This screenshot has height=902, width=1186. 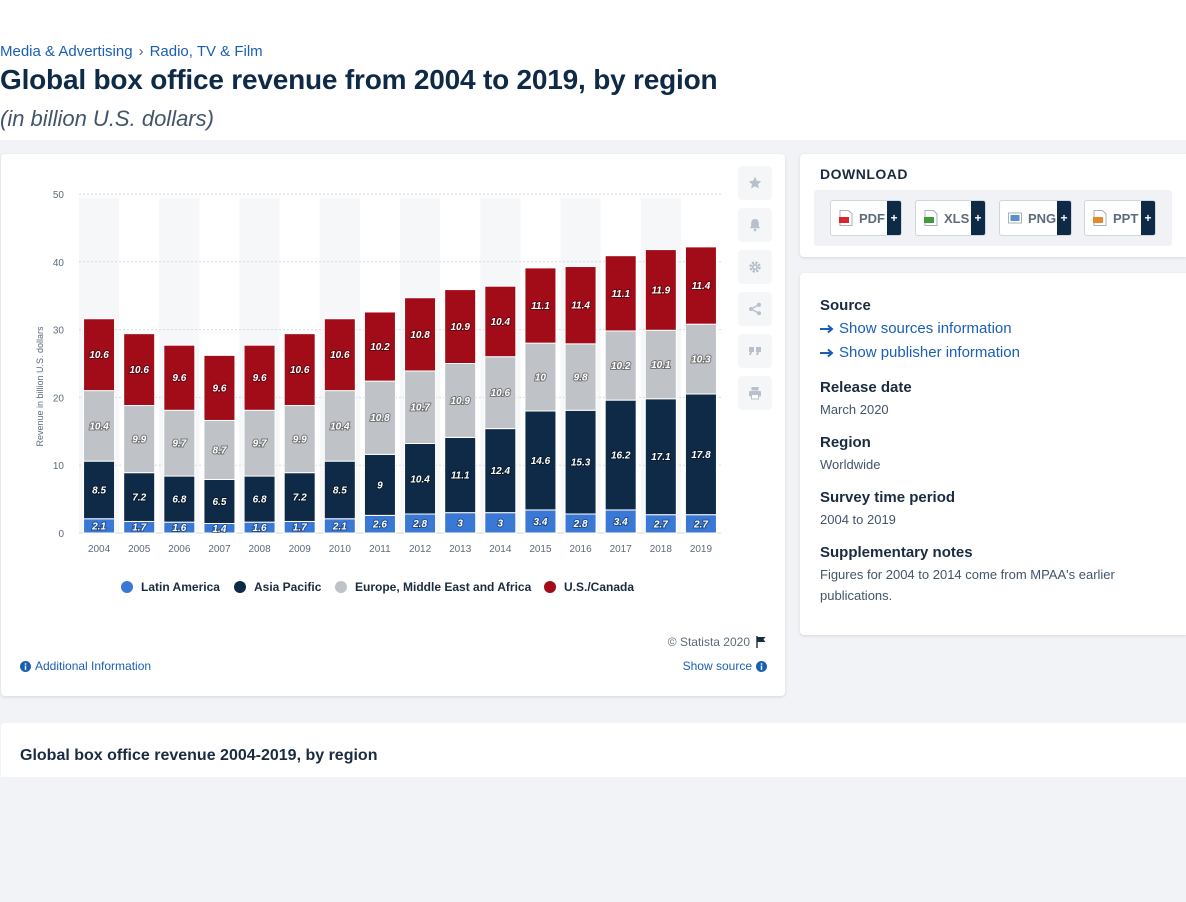 I want to click on copyright: © Statista 2020, so click(x=717, y=642).